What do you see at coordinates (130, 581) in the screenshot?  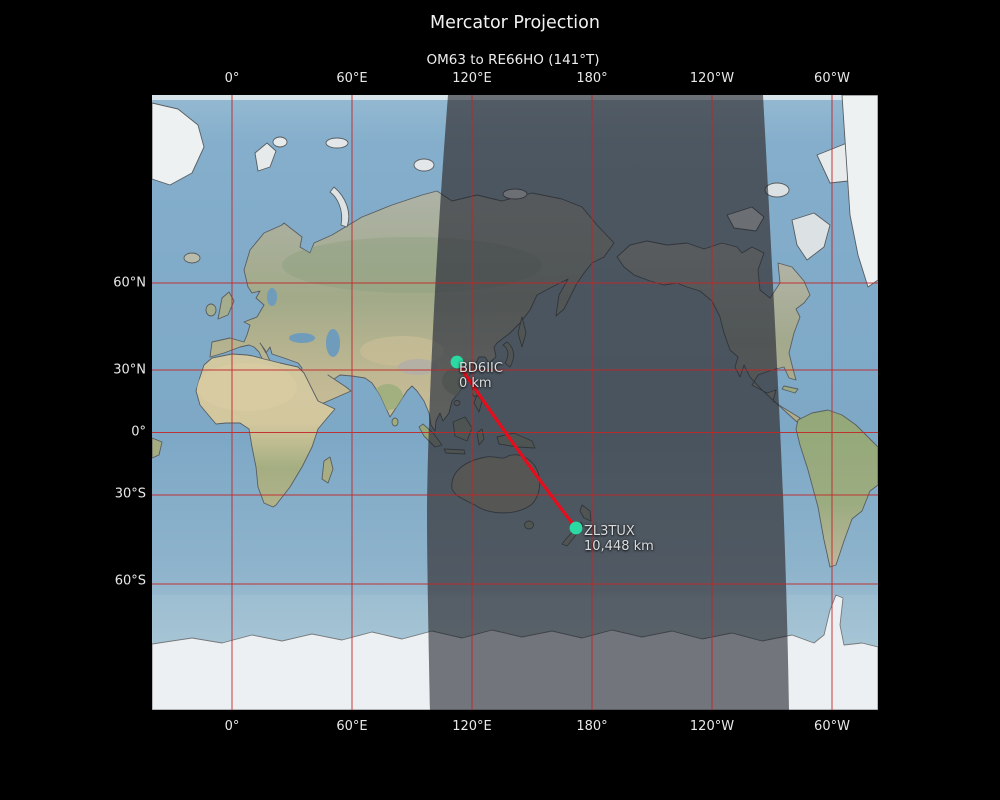 I see `y-tick-4: 60°S` at bounding box center [130, 581].